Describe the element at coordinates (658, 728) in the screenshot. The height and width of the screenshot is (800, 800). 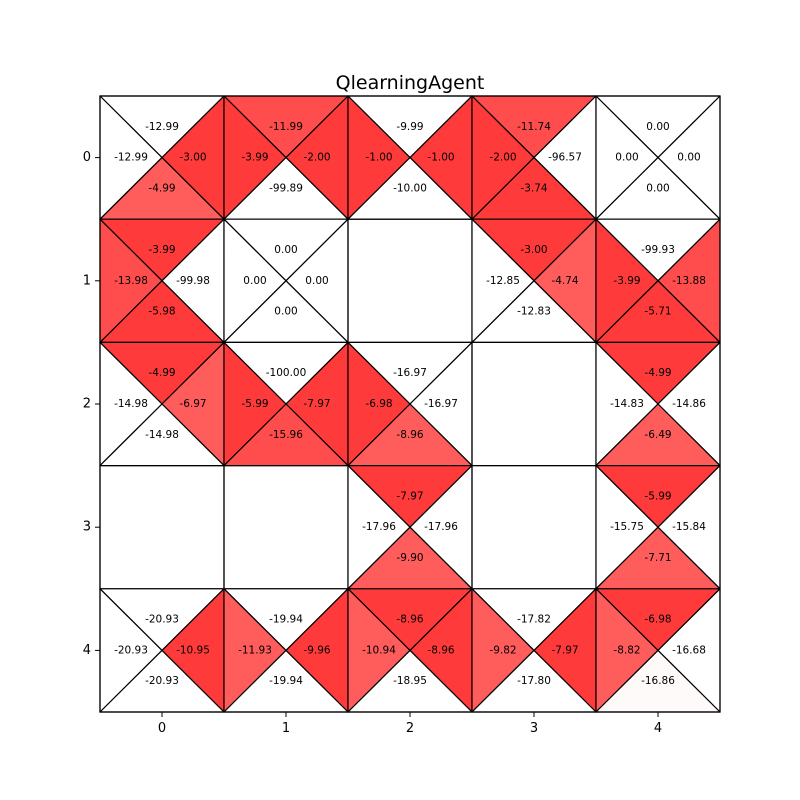
I see `x-tick-label: 4` at that location.